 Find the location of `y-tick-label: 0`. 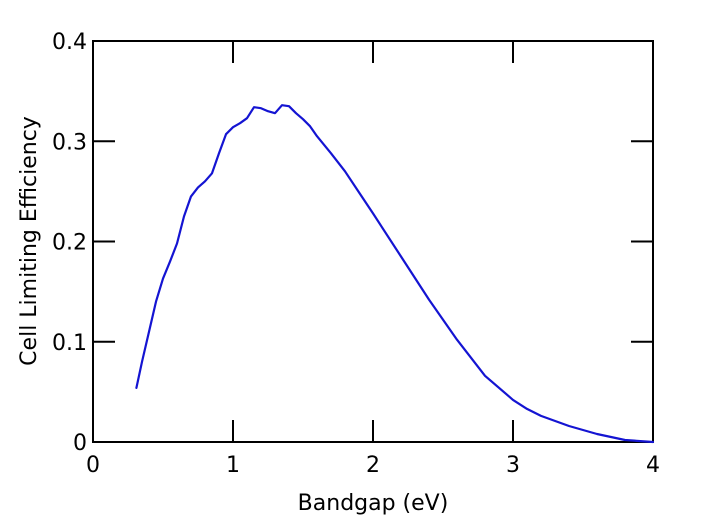

y-tick-label: 0 is located at coordinates (80, 443).